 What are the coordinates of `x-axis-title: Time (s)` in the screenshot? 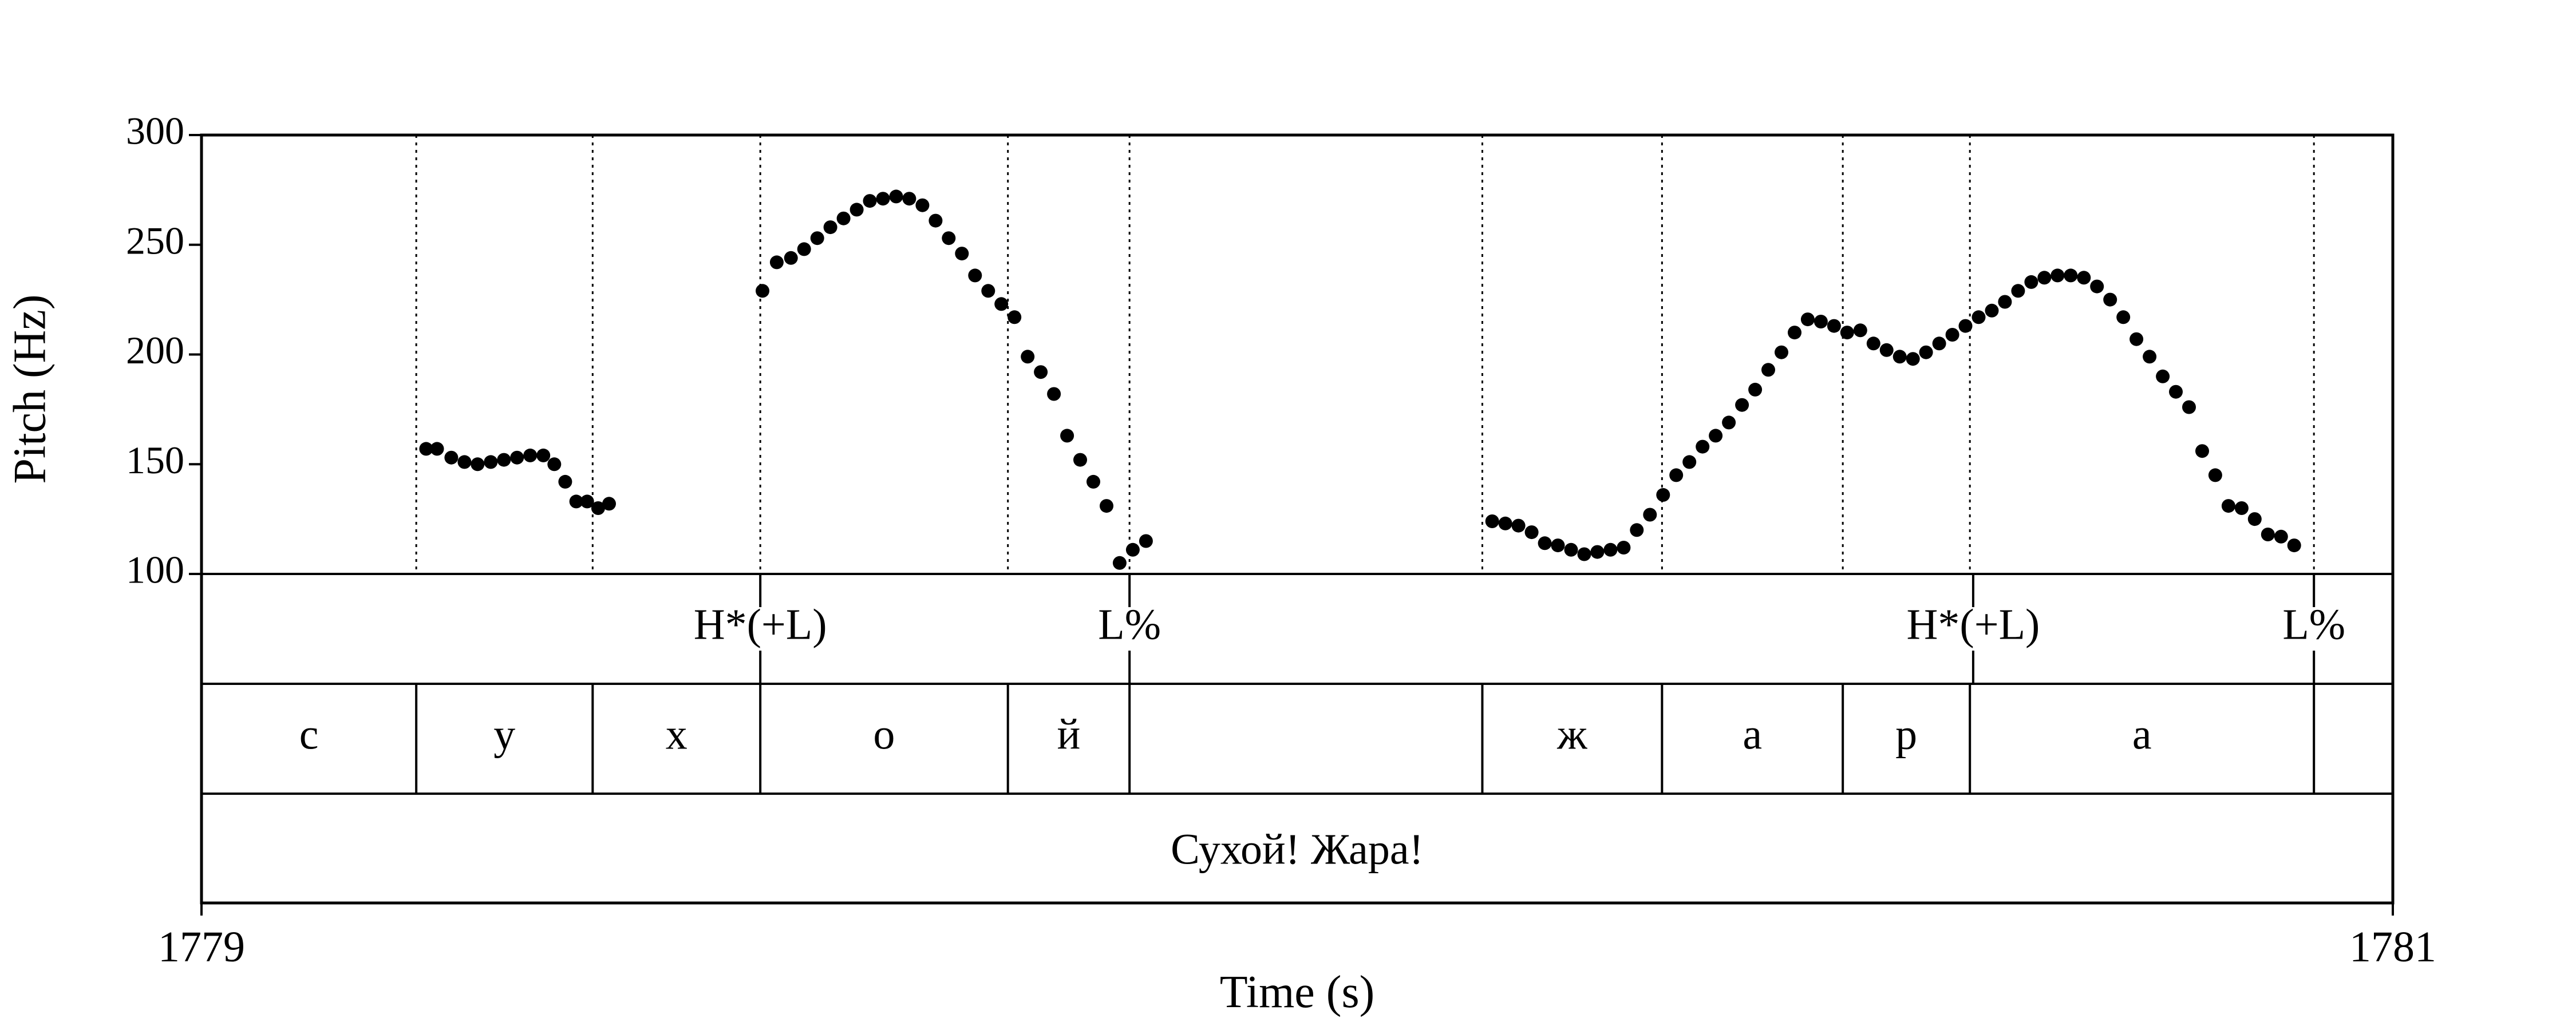 It's located at (1297, 992).